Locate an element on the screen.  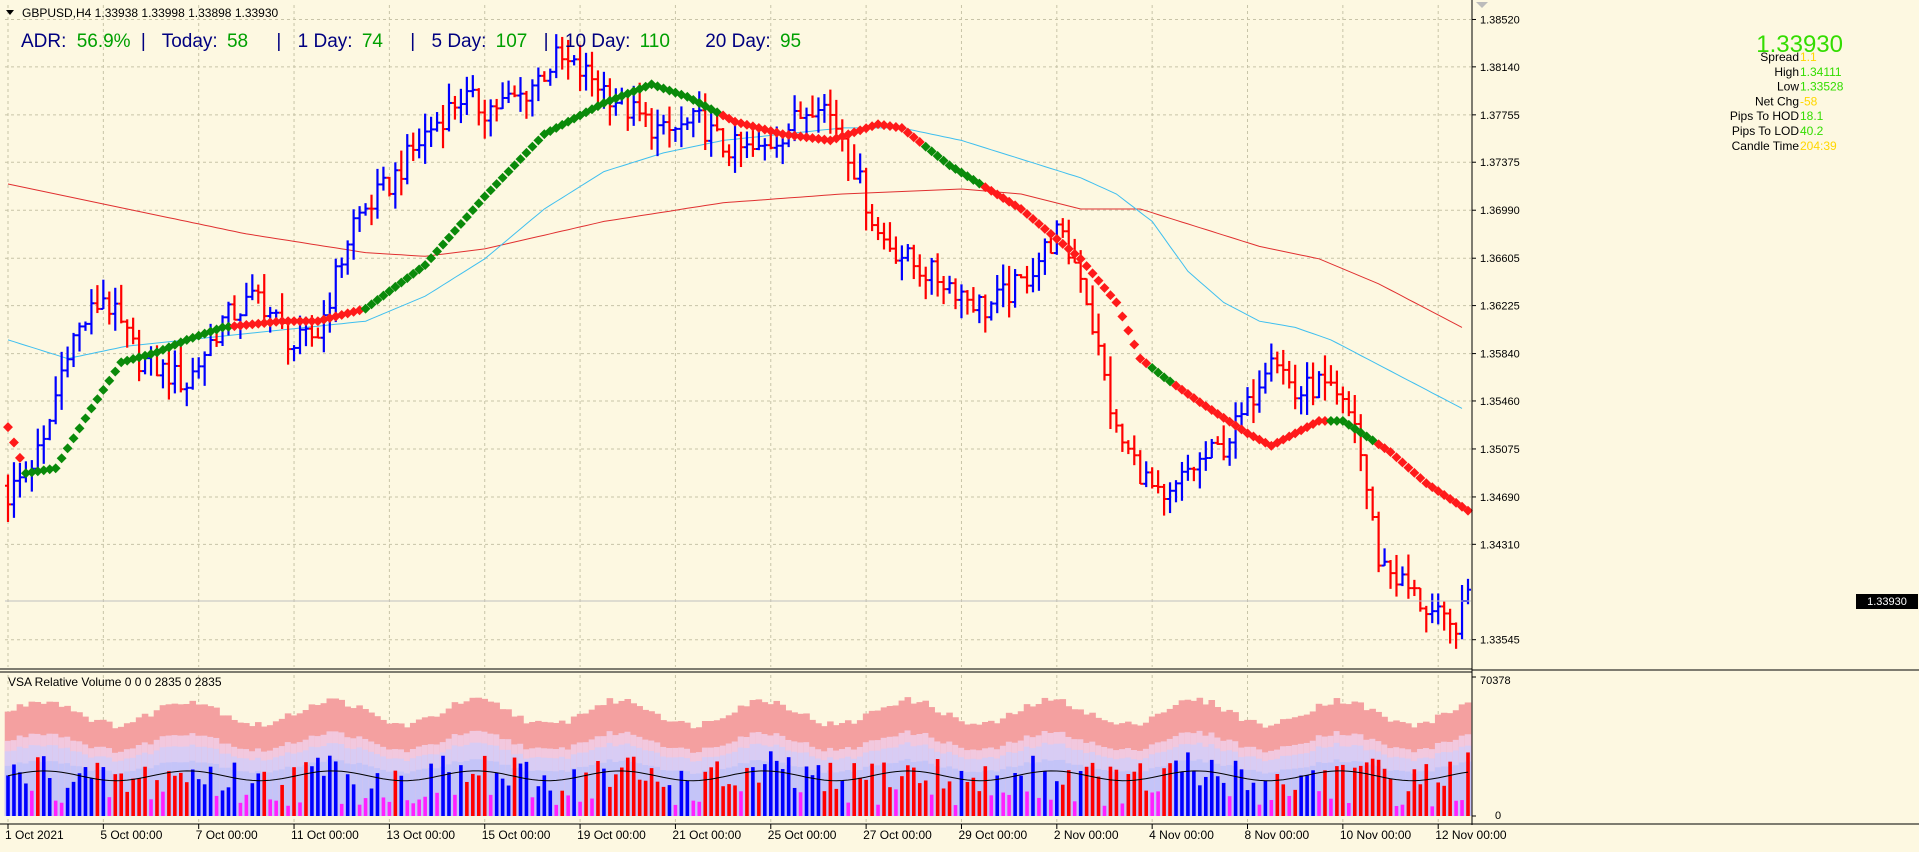
price-tick-label: 1.34310 is located at coordinates (1500, 545).